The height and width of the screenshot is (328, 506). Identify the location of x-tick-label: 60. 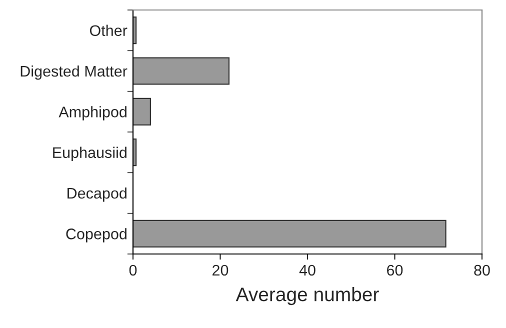
(395, 270).